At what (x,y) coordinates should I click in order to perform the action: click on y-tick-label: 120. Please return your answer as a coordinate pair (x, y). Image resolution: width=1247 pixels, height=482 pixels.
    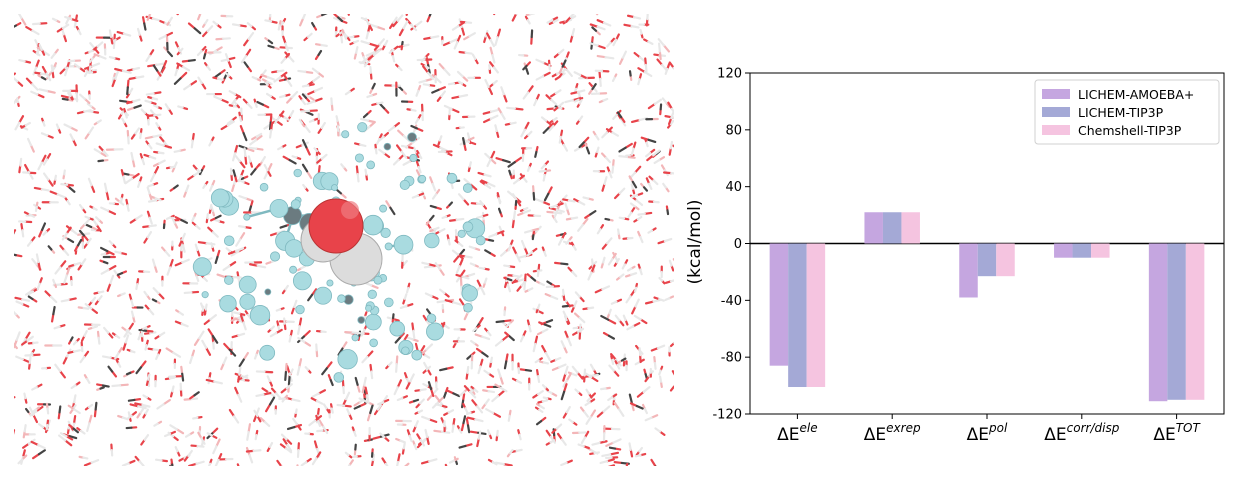
    Looking at the image, I should click on (729, 74).